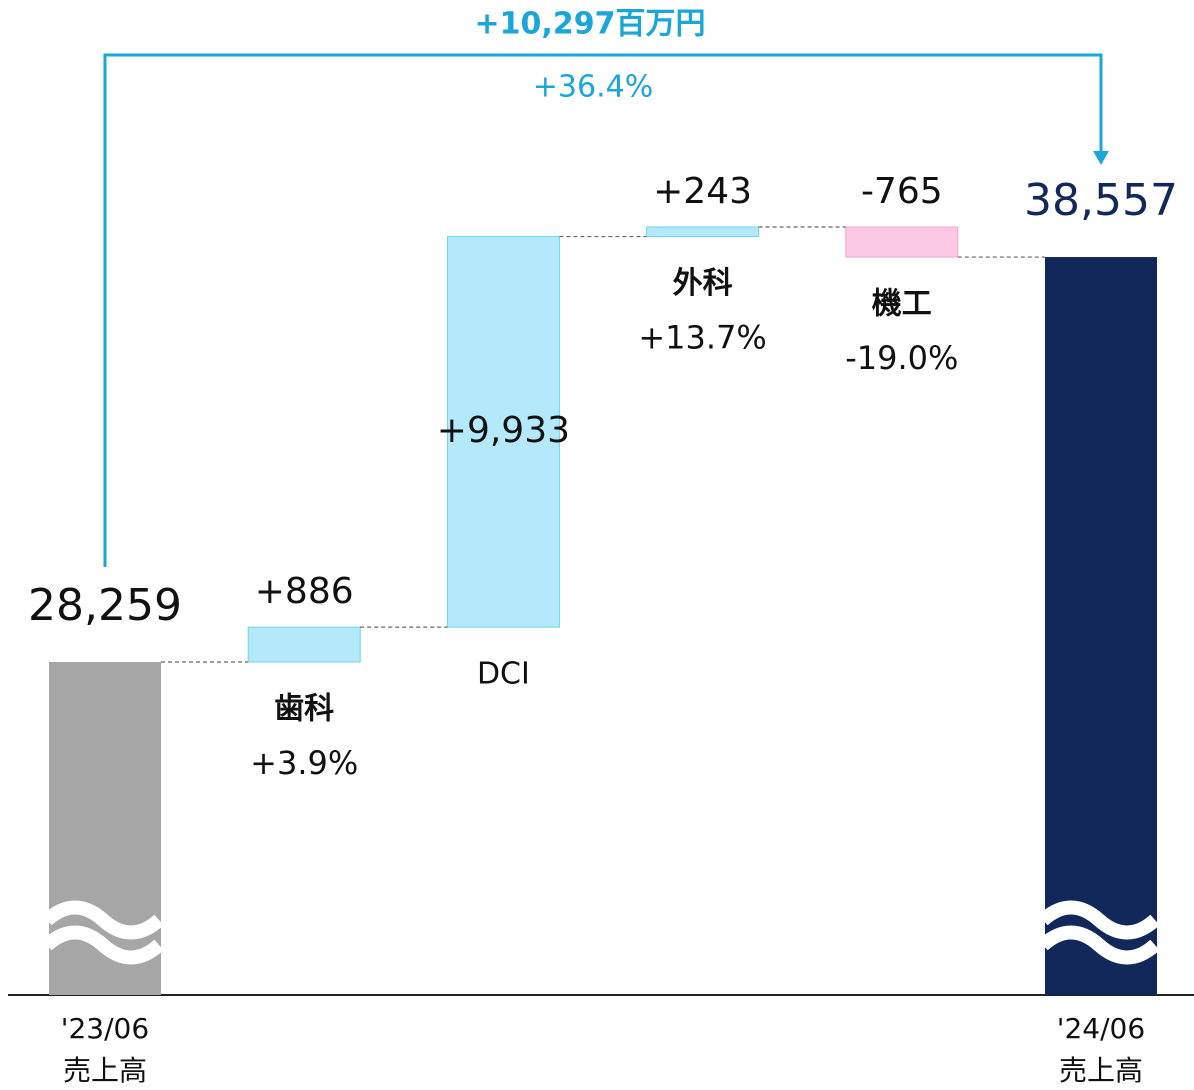 Image resolution: width=1194 pixels, height=1090 pixels. I want to click on arrow-head, so click(1101, 158).